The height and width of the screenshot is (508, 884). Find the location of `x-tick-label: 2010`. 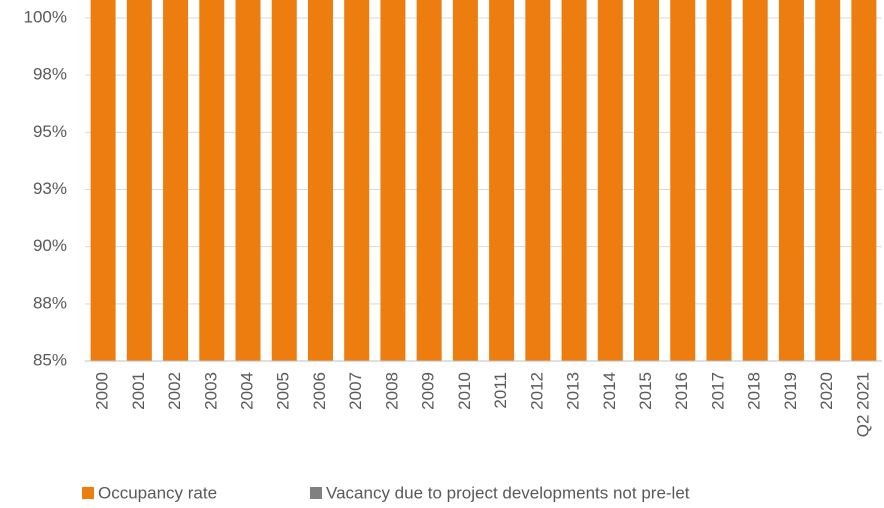

x-tick-label: 2010 is located at coordinates (464, 391).